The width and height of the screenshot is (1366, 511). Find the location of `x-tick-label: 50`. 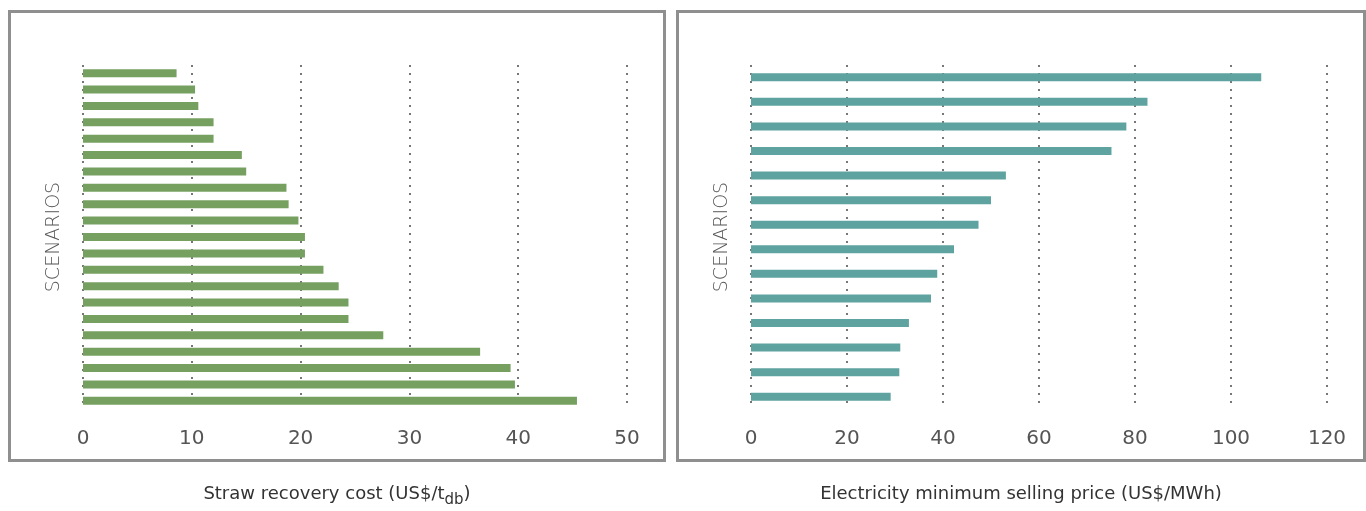

x-tick-label: 50 is located at coordinates (627, 437).